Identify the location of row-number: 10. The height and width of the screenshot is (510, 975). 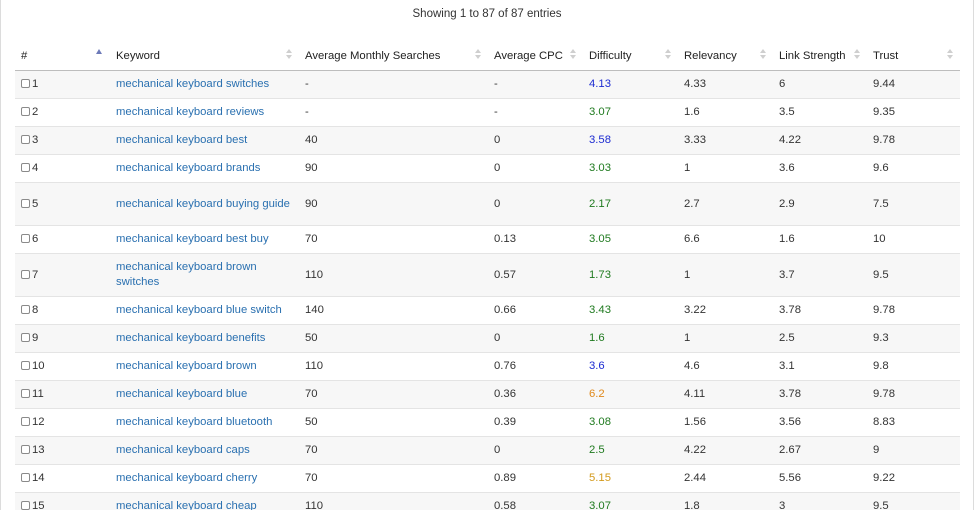
(38, 366).